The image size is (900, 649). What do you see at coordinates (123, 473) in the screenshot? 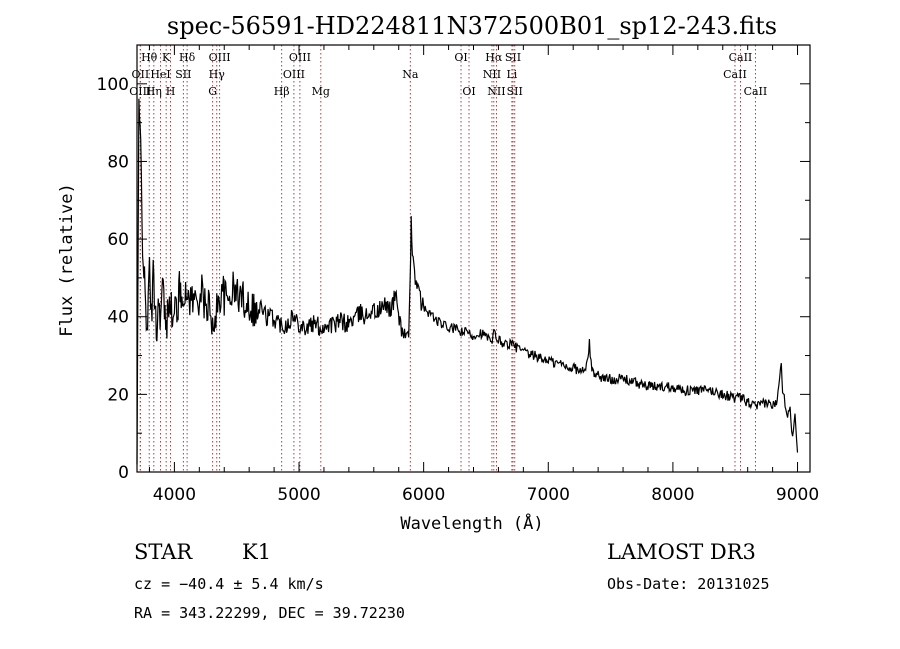
I see `y-tick-label: 0` at bounding box center [123, 473].